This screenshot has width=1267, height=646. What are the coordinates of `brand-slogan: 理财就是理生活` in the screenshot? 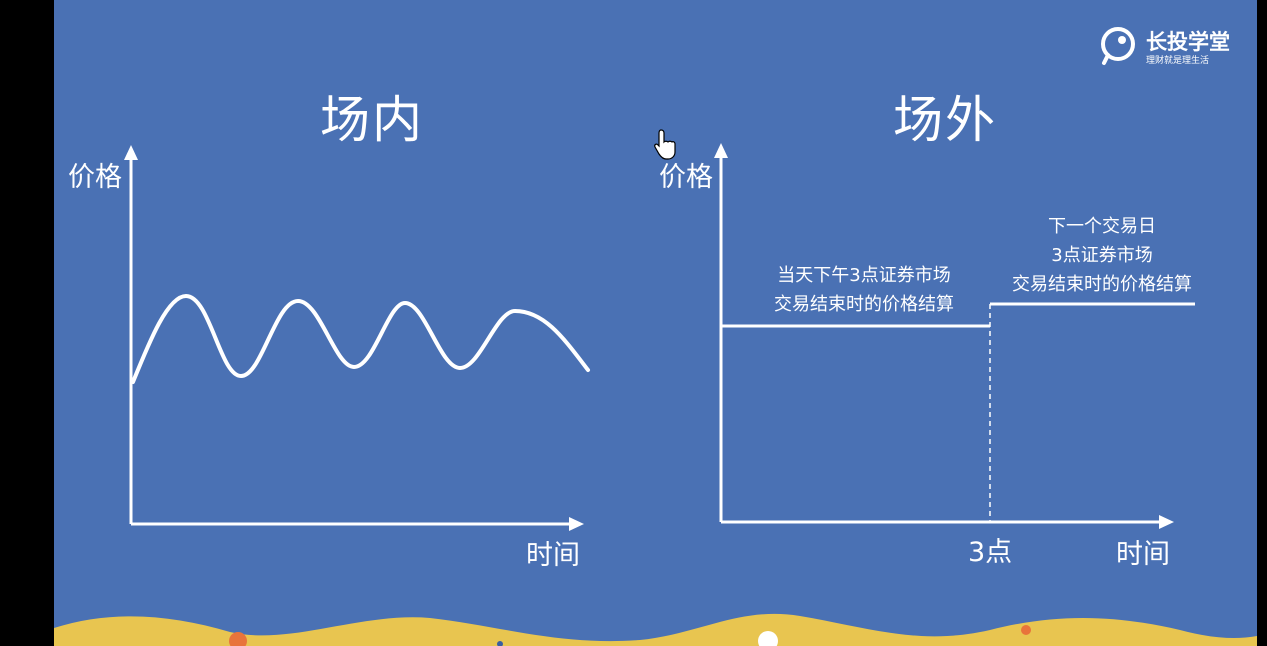 It's located at (1177, 59).